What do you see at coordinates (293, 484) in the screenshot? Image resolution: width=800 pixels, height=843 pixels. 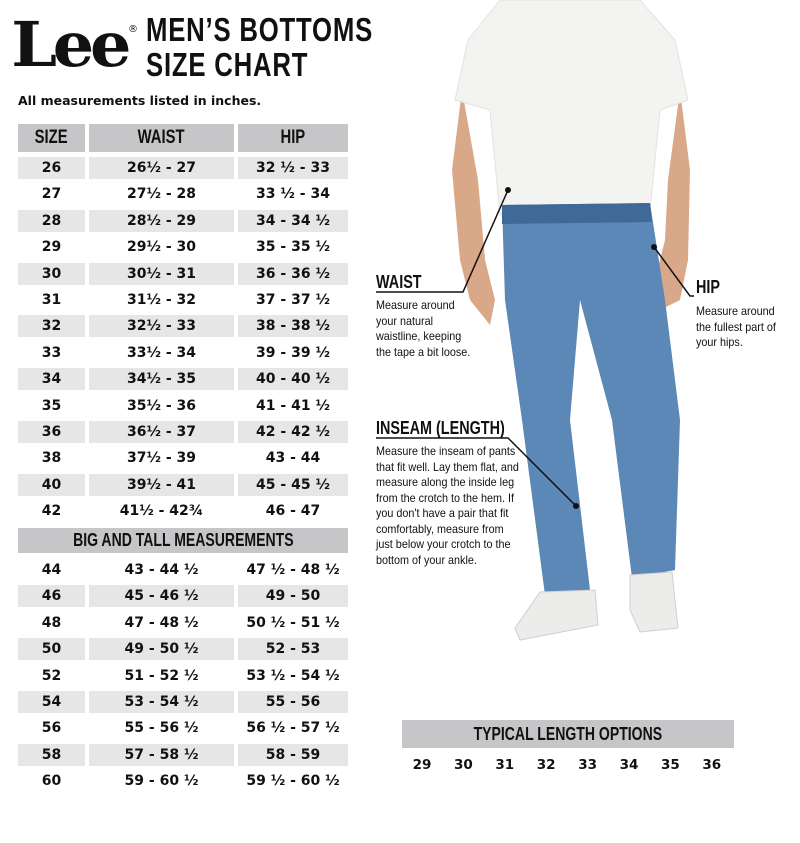 I see `hip-cell: 45 - 45 ½` at bounding box center [293, 484].